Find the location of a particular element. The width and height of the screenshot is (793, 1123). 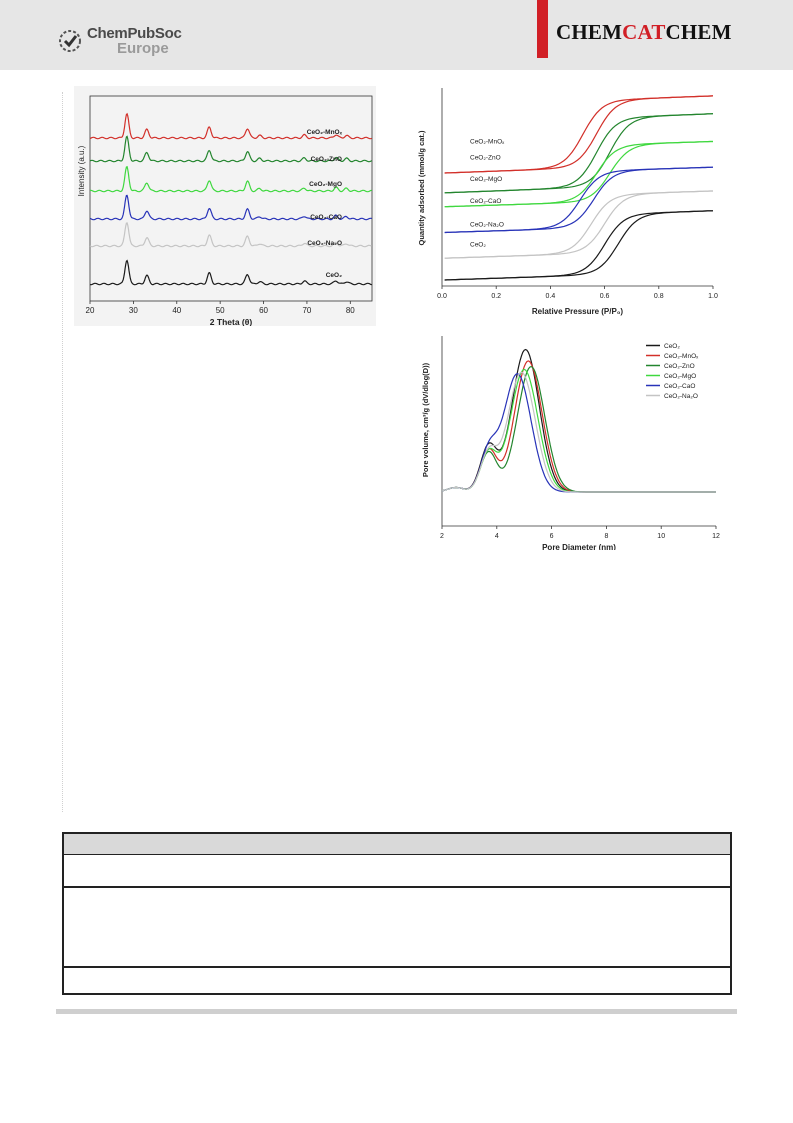

pore-x-tick-label: 10 is located at coordinates (661, 536).